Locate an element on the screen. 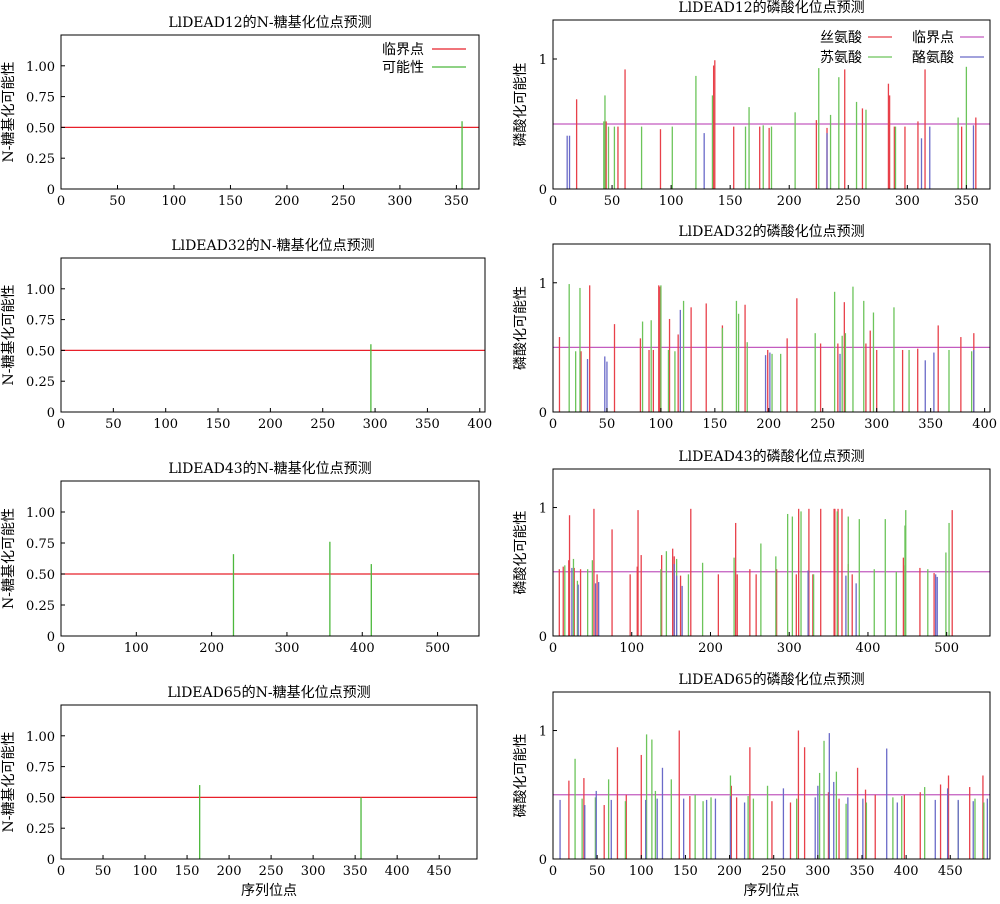 This screenshot has height=904, width=1000. chart-title: LlDEAD12的磷酸化位点预测 is located at coordinates (771, 8).